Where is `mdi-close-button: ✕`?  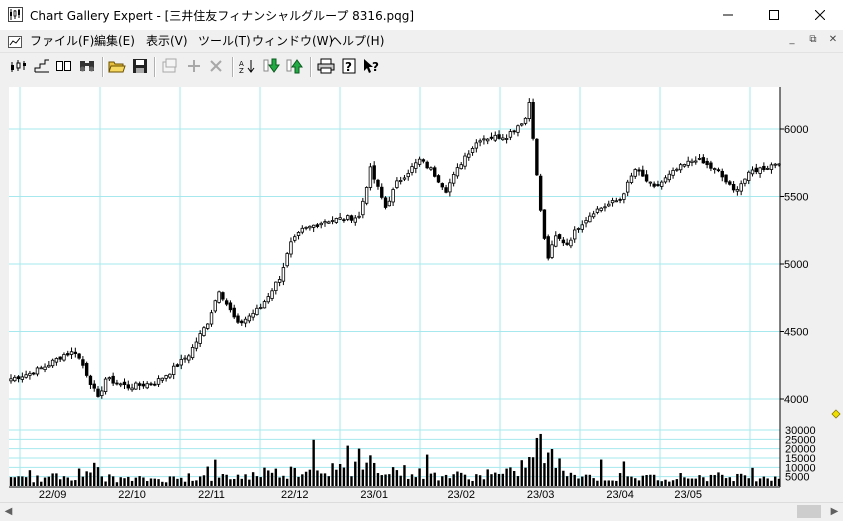 mdi-close-button: ✕ is located at coordinates (833, 39).